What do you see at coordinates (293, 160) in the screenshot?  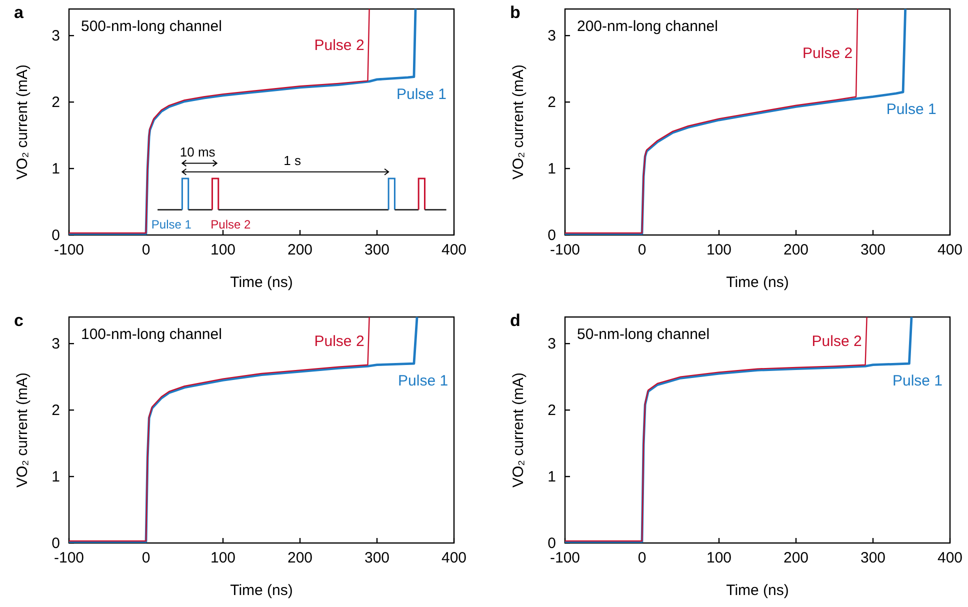 I see `annotation: 1 s` at bounding box center [293, 160].